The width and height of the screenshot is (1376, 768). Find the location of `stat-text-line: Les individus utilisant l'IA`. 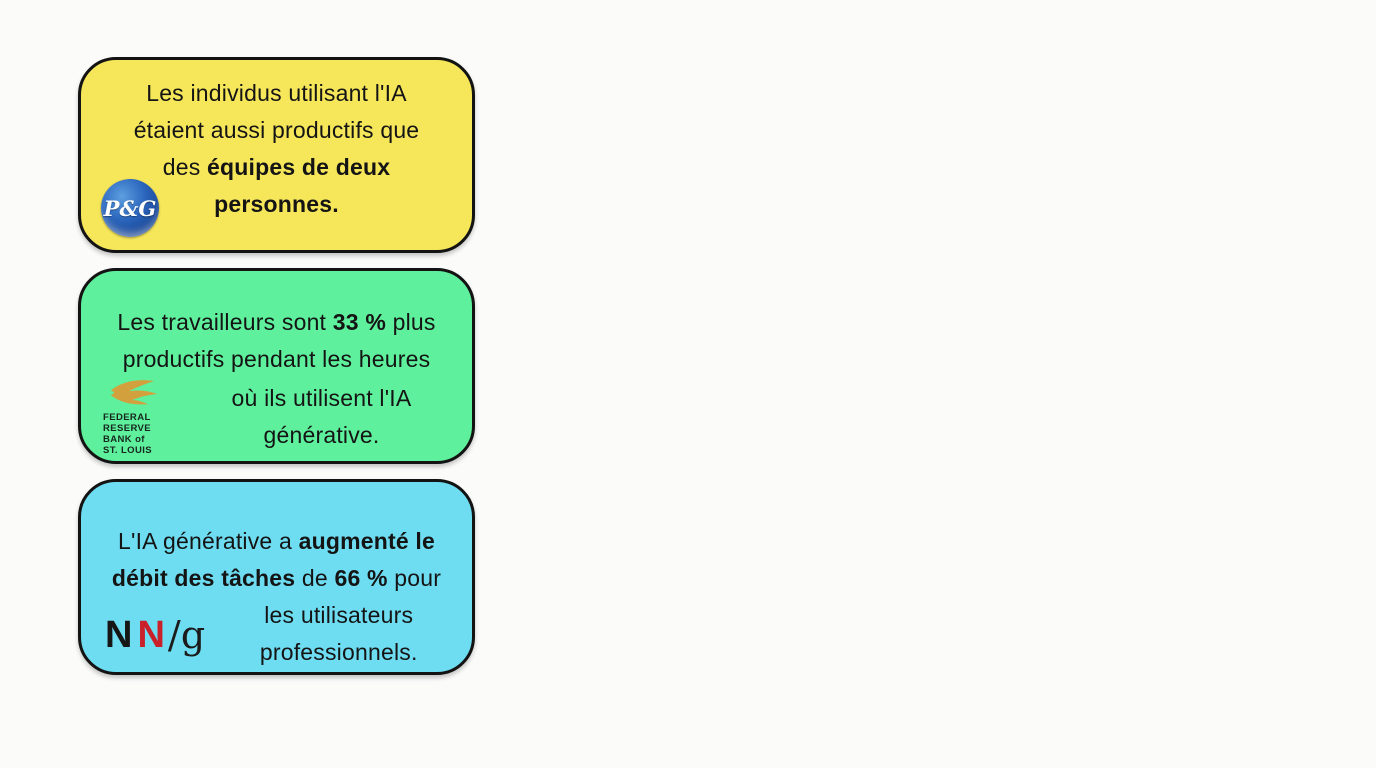

stat-text-line: Les individus utilisant l'IA is located at coordinates (276, 93).